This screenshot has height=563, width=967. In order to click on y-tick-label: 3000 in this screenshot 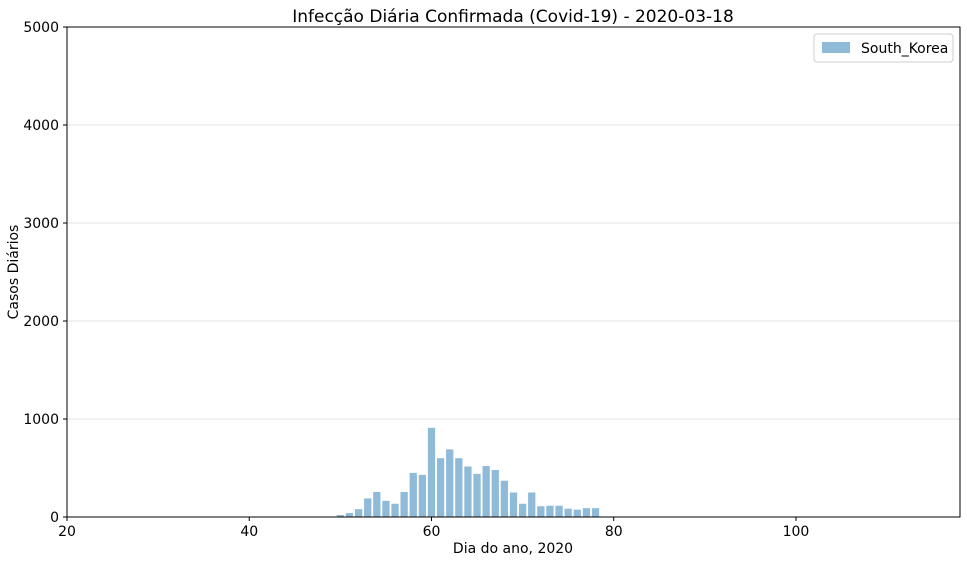, I will do `click(41, 224)`.